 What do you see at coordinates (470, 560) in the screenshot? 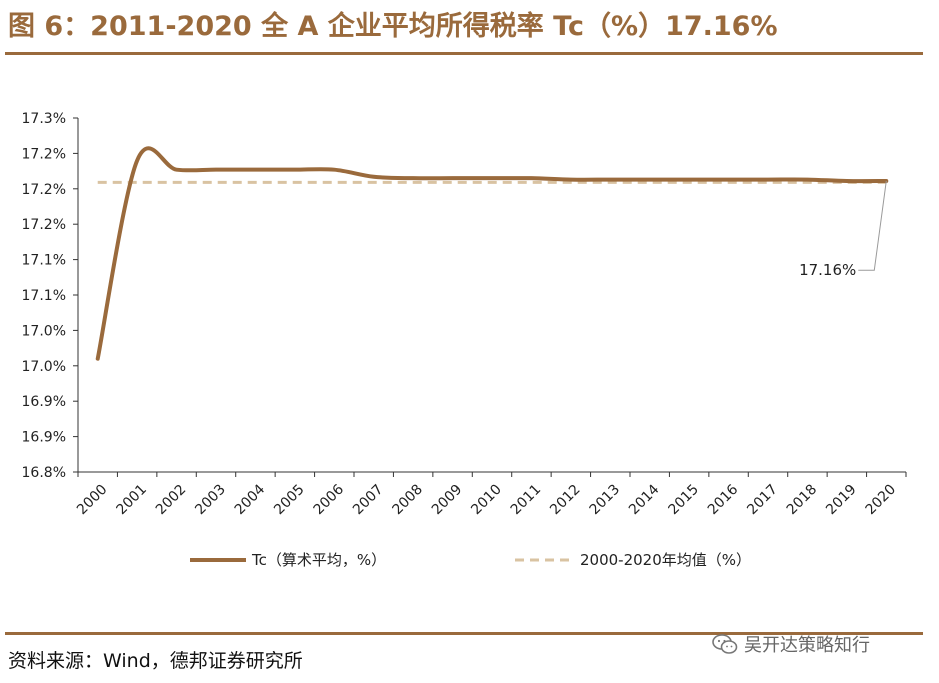
I see `chart-legend: Tc（算术平均，%） 2000-2020年均值（%）` at bounding box center [470, 560].